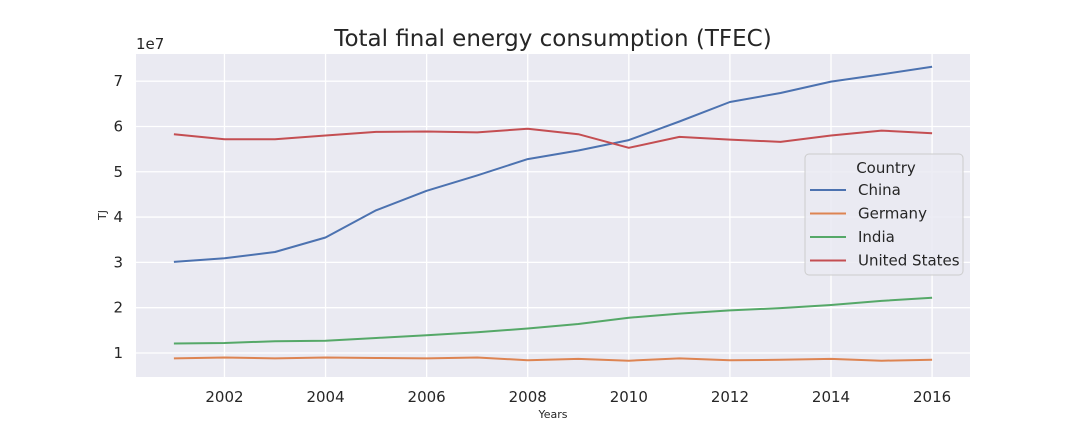 The width and height of the screenshot is (1080, 432). What do you see at coordinates (118, 262) in the screenshot?
I see `y-tick-label: 3` at bounding box center [118, 262].